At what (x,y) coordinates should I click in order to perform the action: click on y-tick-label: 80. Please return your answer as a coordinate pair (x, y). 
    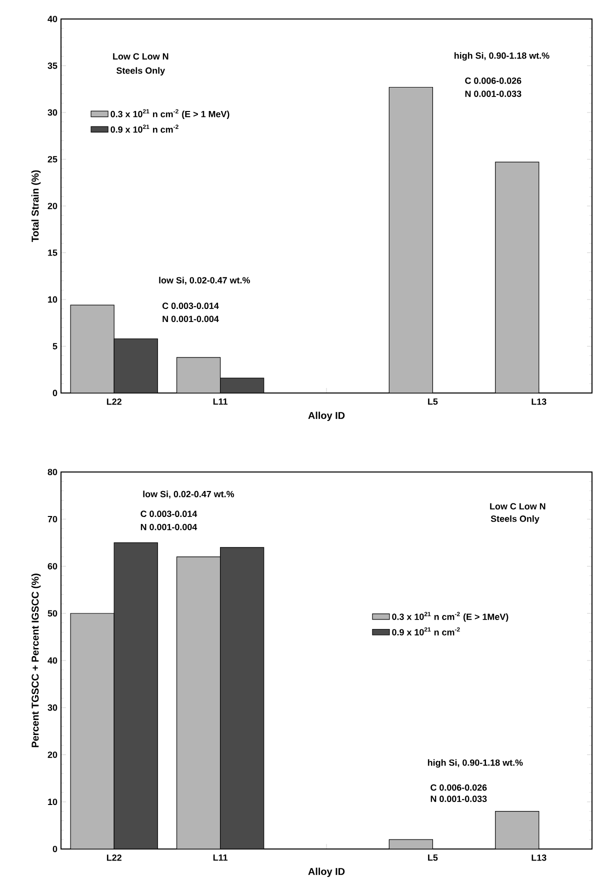
    Looking at the image, I should click on (53, 472).